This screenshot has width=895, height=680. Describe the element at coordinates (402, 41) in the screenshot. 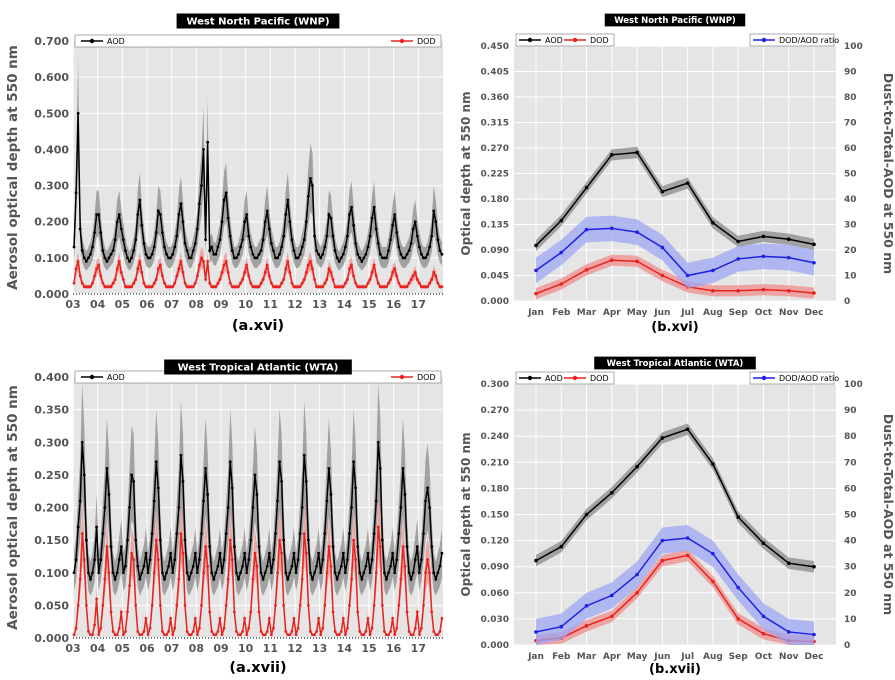

I see `dod-legend-marker` at that location.